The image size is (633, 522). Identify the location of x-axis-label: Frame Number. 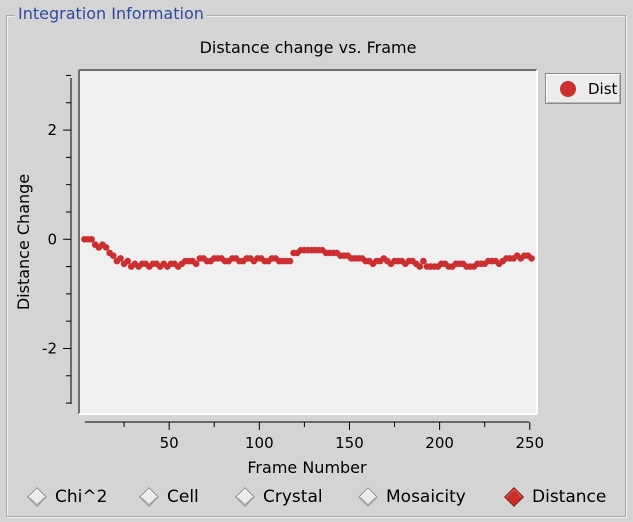
(307, 467).